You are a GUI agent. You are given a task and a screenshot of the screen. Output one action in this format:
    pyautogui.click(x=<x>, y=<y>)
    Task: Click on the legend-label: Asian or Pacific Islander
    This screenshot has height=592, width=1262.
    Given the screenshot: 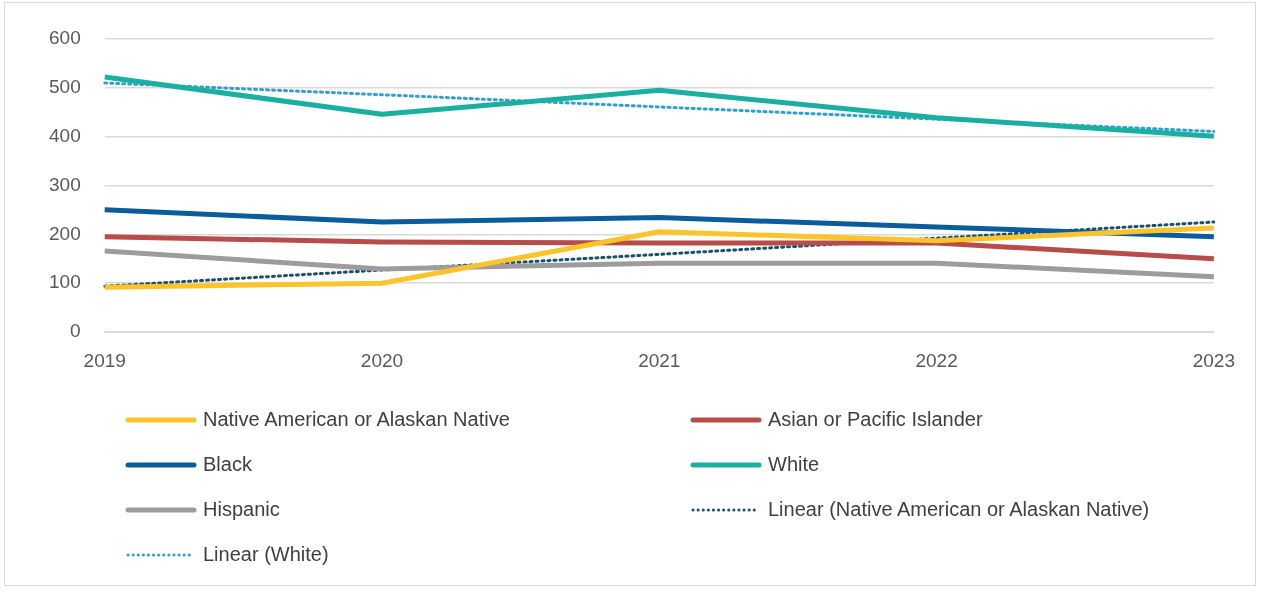 What is the action you would take?
    pyautogui.click(x=875, y=419)
    